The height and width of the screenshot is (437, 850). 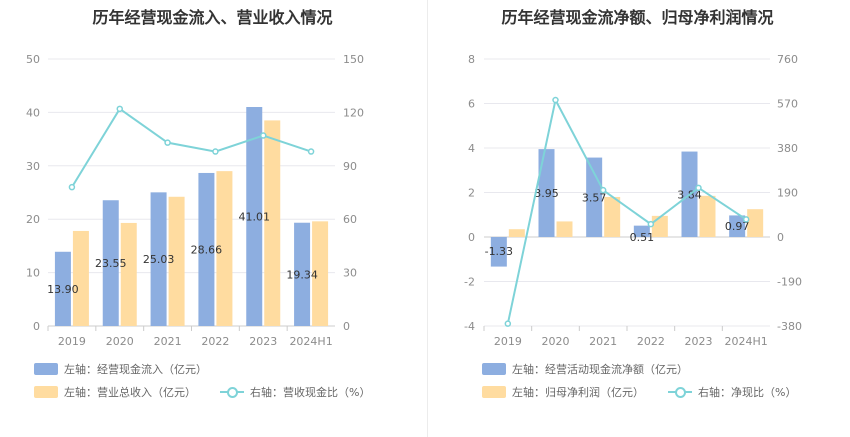 I want to click on right-xtick-label: 2024H1, so click(x=746, y=341).